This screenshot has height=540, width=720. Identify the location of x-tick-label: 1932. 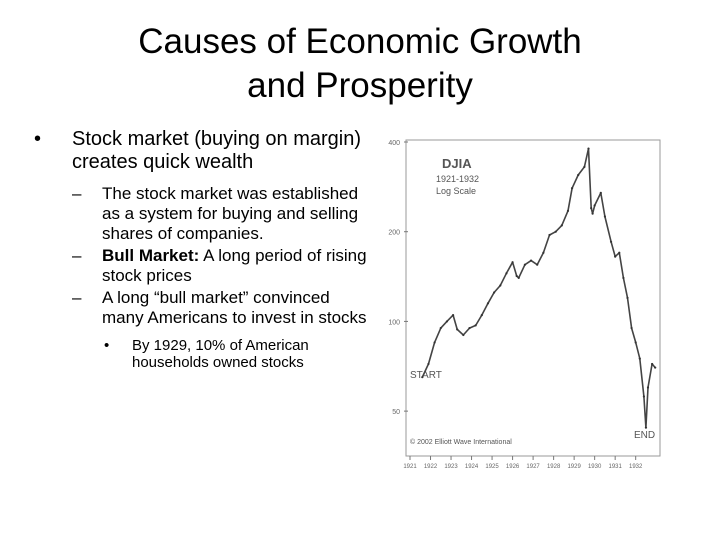
(636, 467).